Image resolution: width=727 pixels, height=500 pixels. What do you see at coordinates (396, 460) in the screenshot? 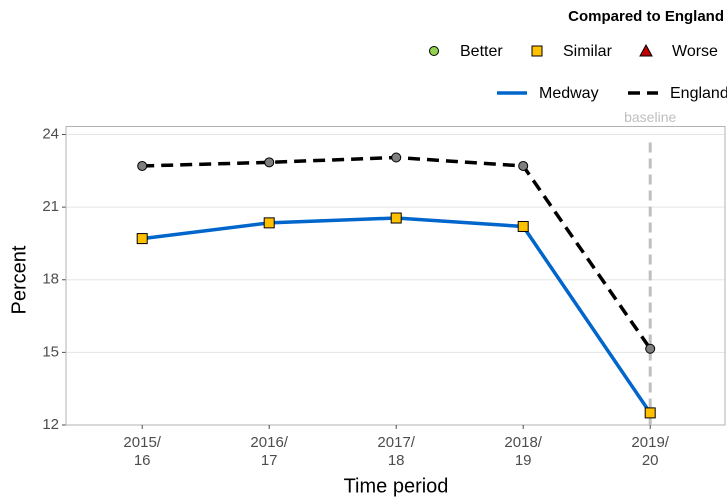
I see `x-tick-label: 18` at bounding box center [396, 460].